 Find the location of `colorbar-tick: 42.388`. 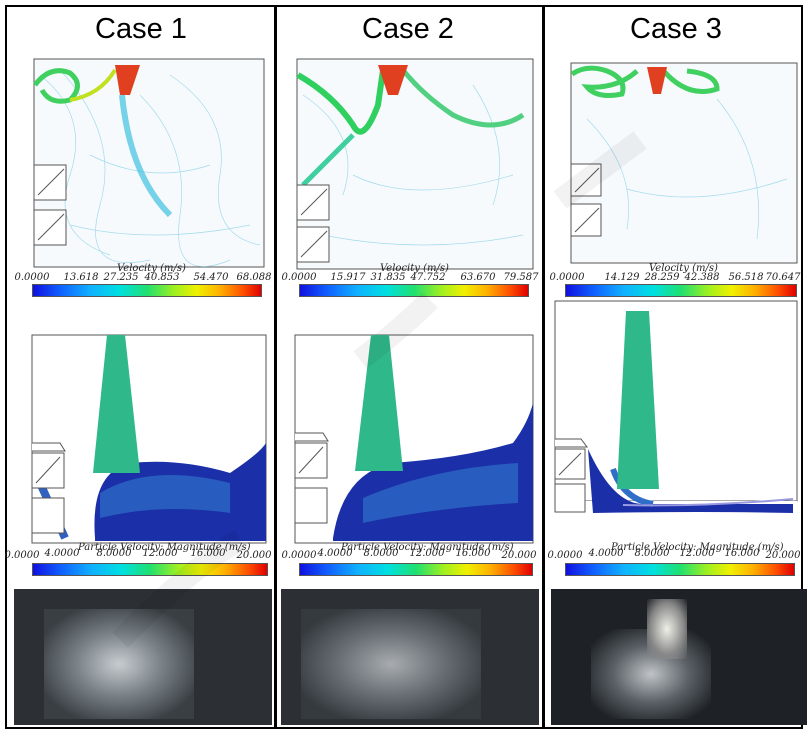

colorbar-tick: 42.388 is located at coordinates (702, 277).